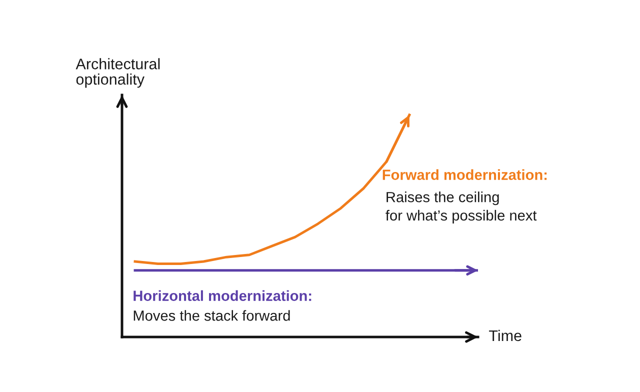 The image size is (640, 392). What do you see at coordinates (464, 174) in the screenshot?
I see `series-label: Forward modernization:` at bounding box center [464, 174].